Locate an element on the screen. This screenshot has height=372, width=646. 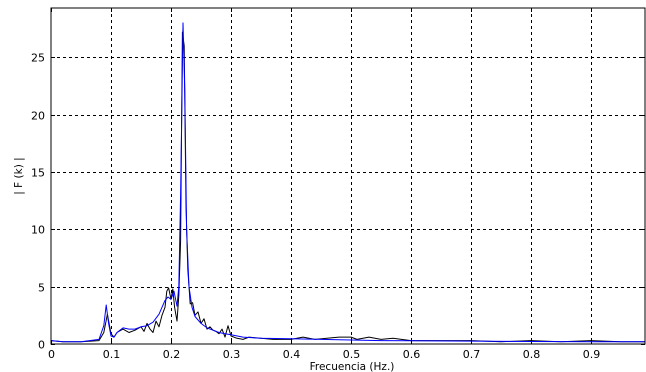
x-tick-label: 0.1 is located at coordinates (112, 354).